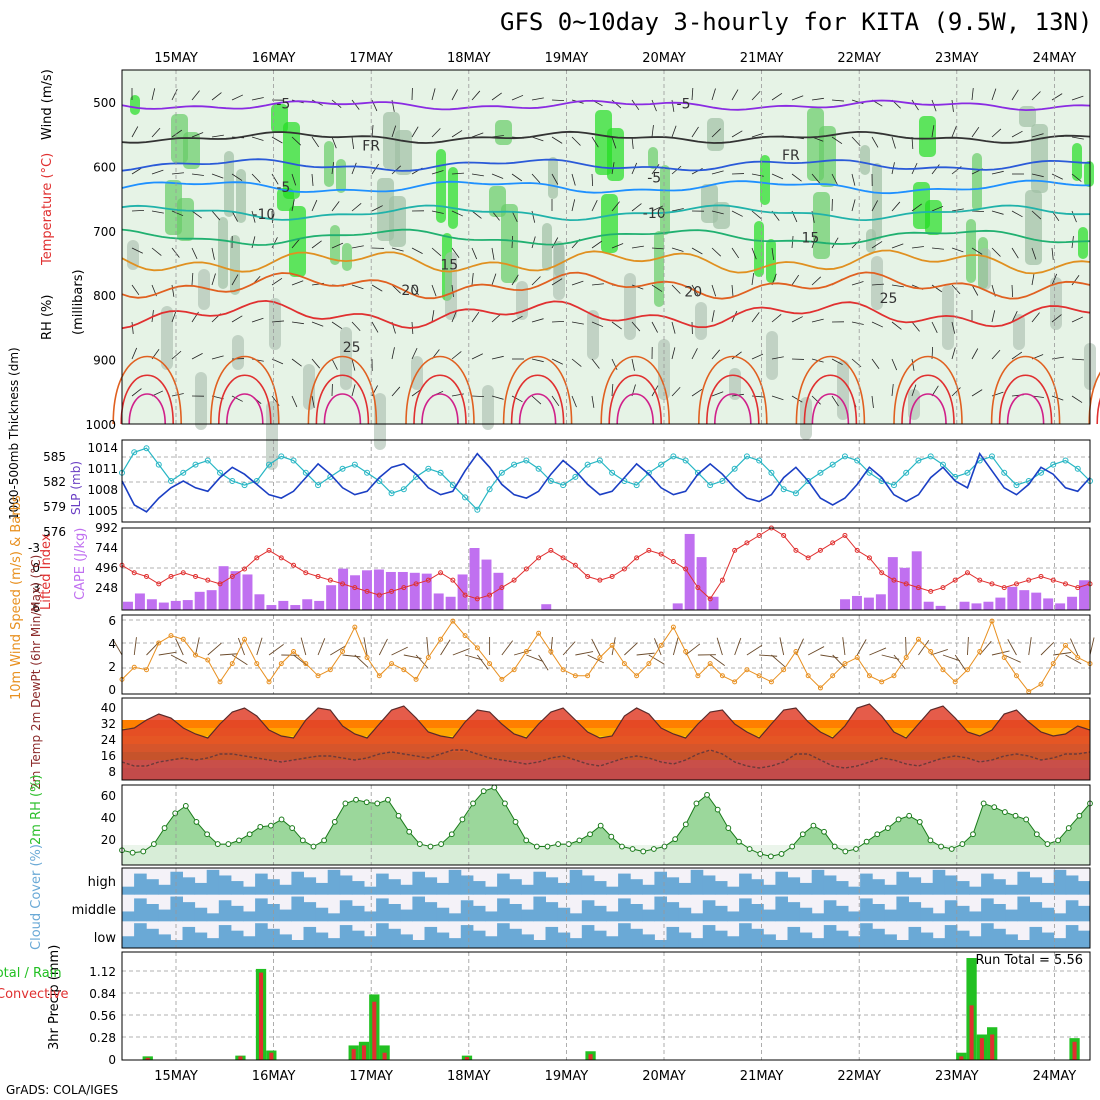 The image size is (1100, 1100). What do you see at coordinates (404, 588) in the screenshot?
I see `lifted-point` at bounding box center [404, 588].